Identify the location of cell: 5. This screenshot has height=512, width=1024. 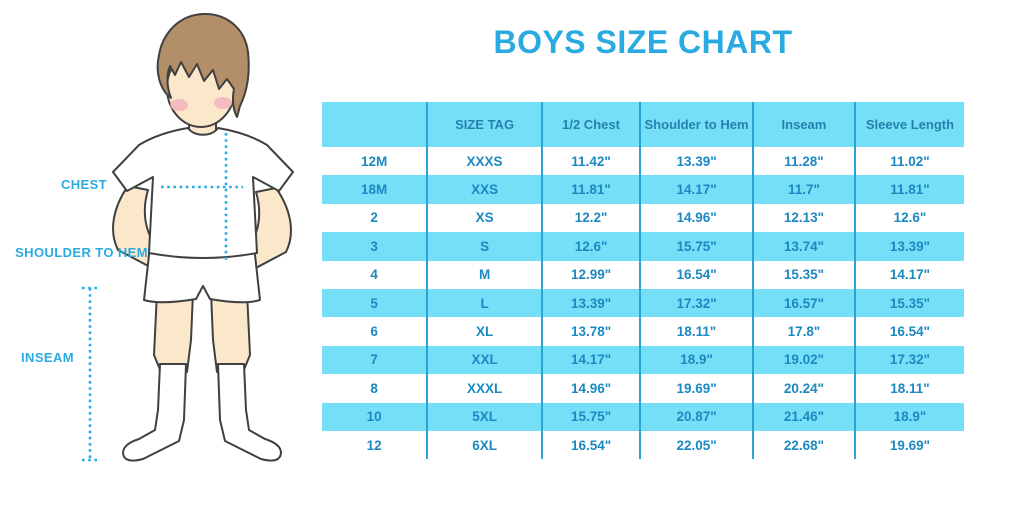
(375, 303).